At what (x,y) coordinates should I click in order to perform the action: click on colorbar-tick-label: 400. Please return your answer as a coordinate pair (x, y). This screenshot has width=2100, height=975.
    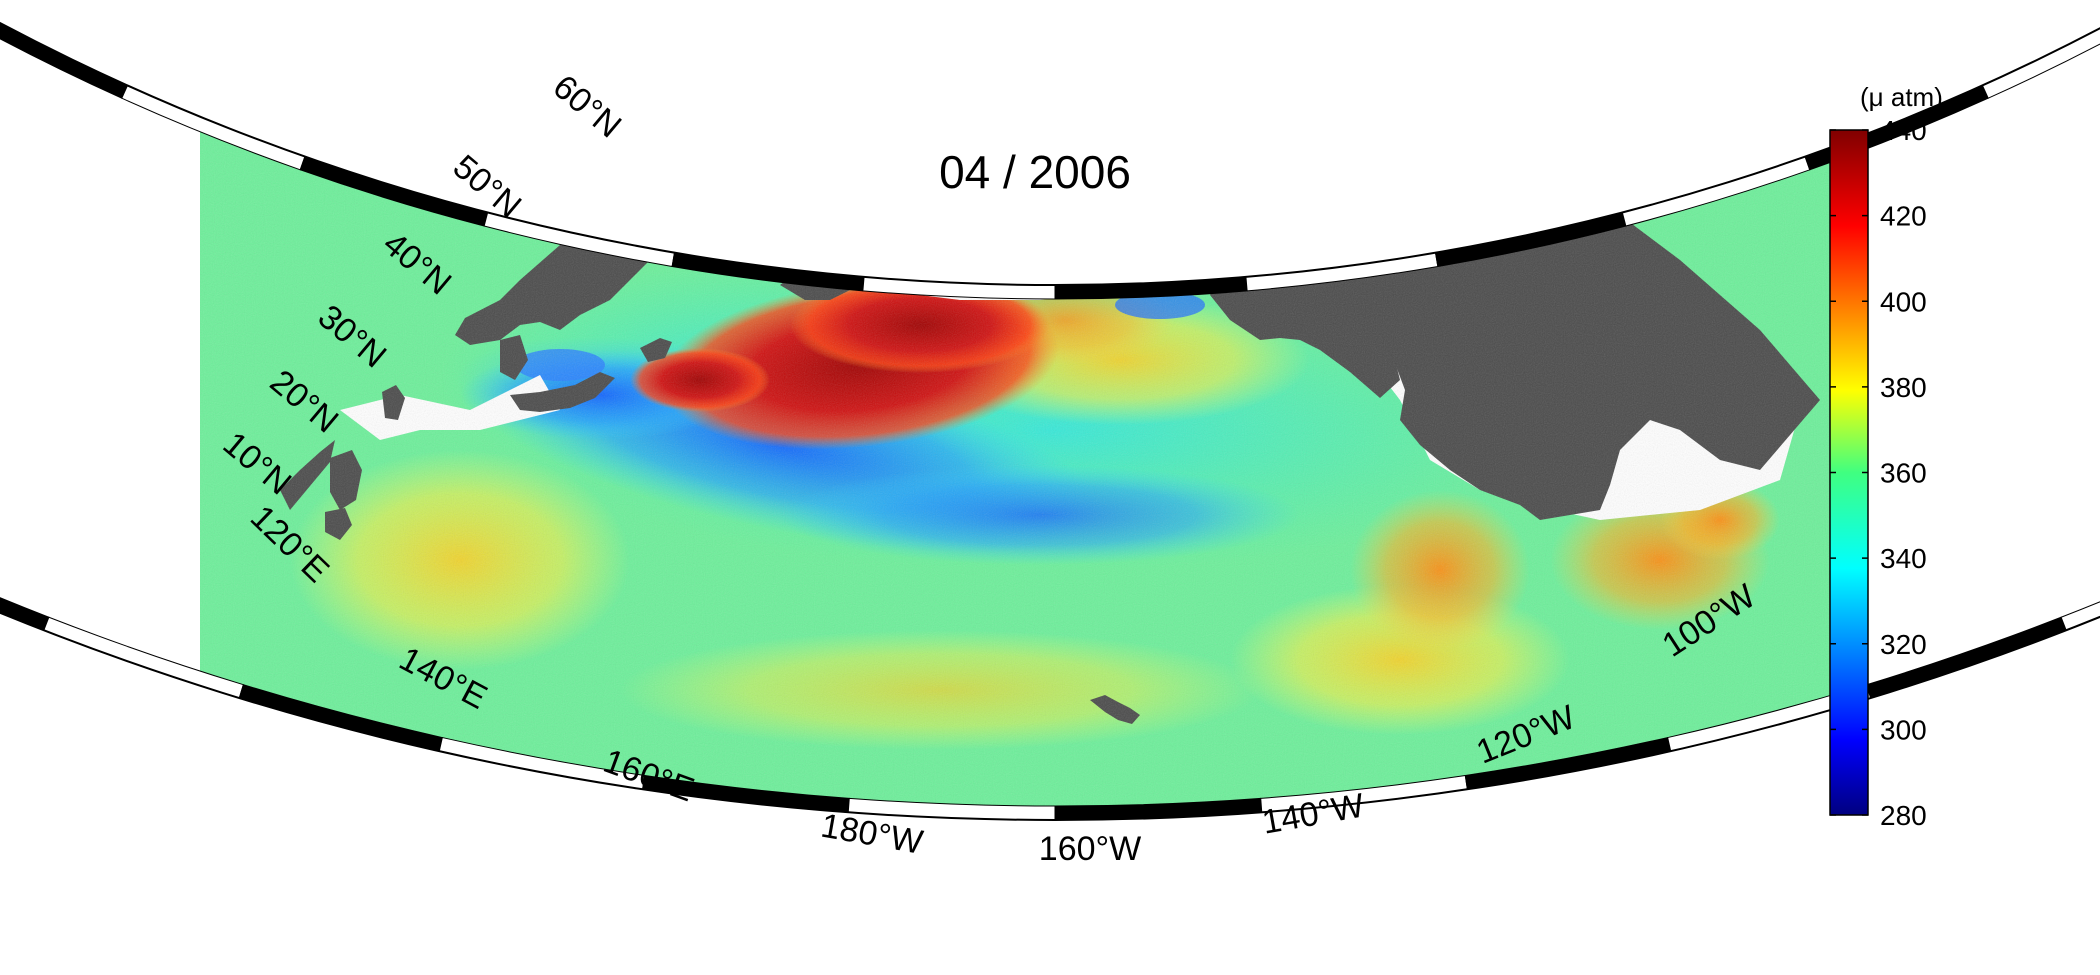
    Looking at the image, I should click on (1903, 301).